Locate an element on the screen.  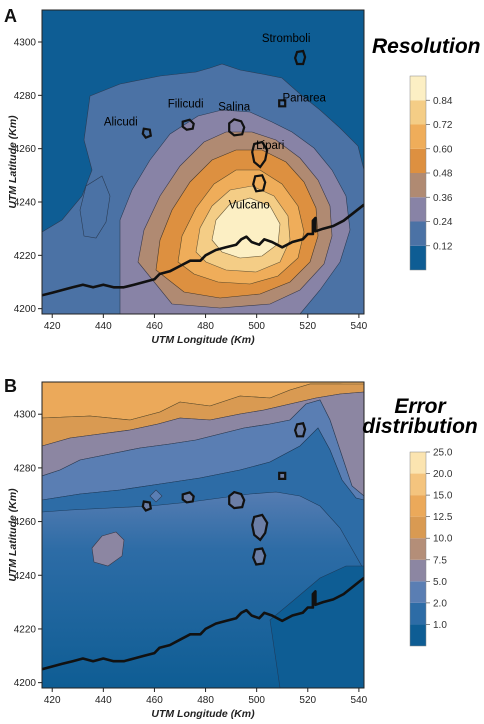
resolution-legend-label: 0.12 is located at coordinates (443, 246).